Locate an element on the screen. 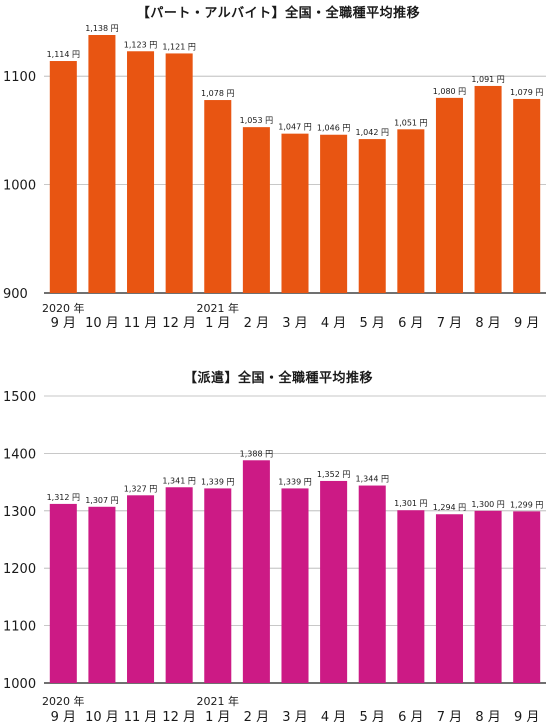 The height and width of the screenshot is (727, 557). data-label: 1,078 円 is located at coordinates (217, 93).